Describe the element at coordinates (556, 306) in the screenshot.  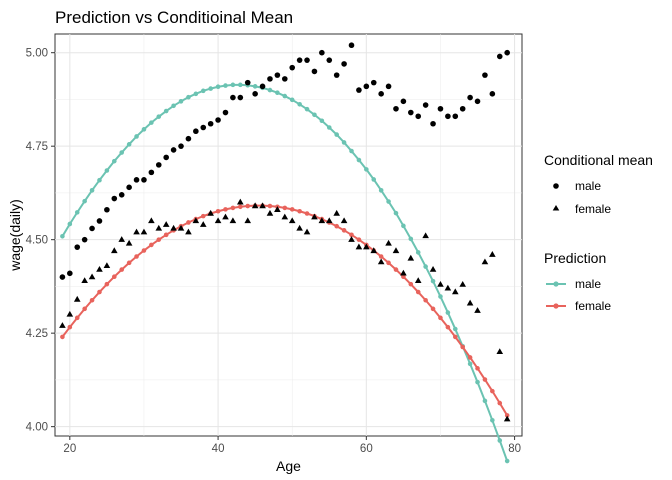
I see `legend-prediction-female-point` at that location.